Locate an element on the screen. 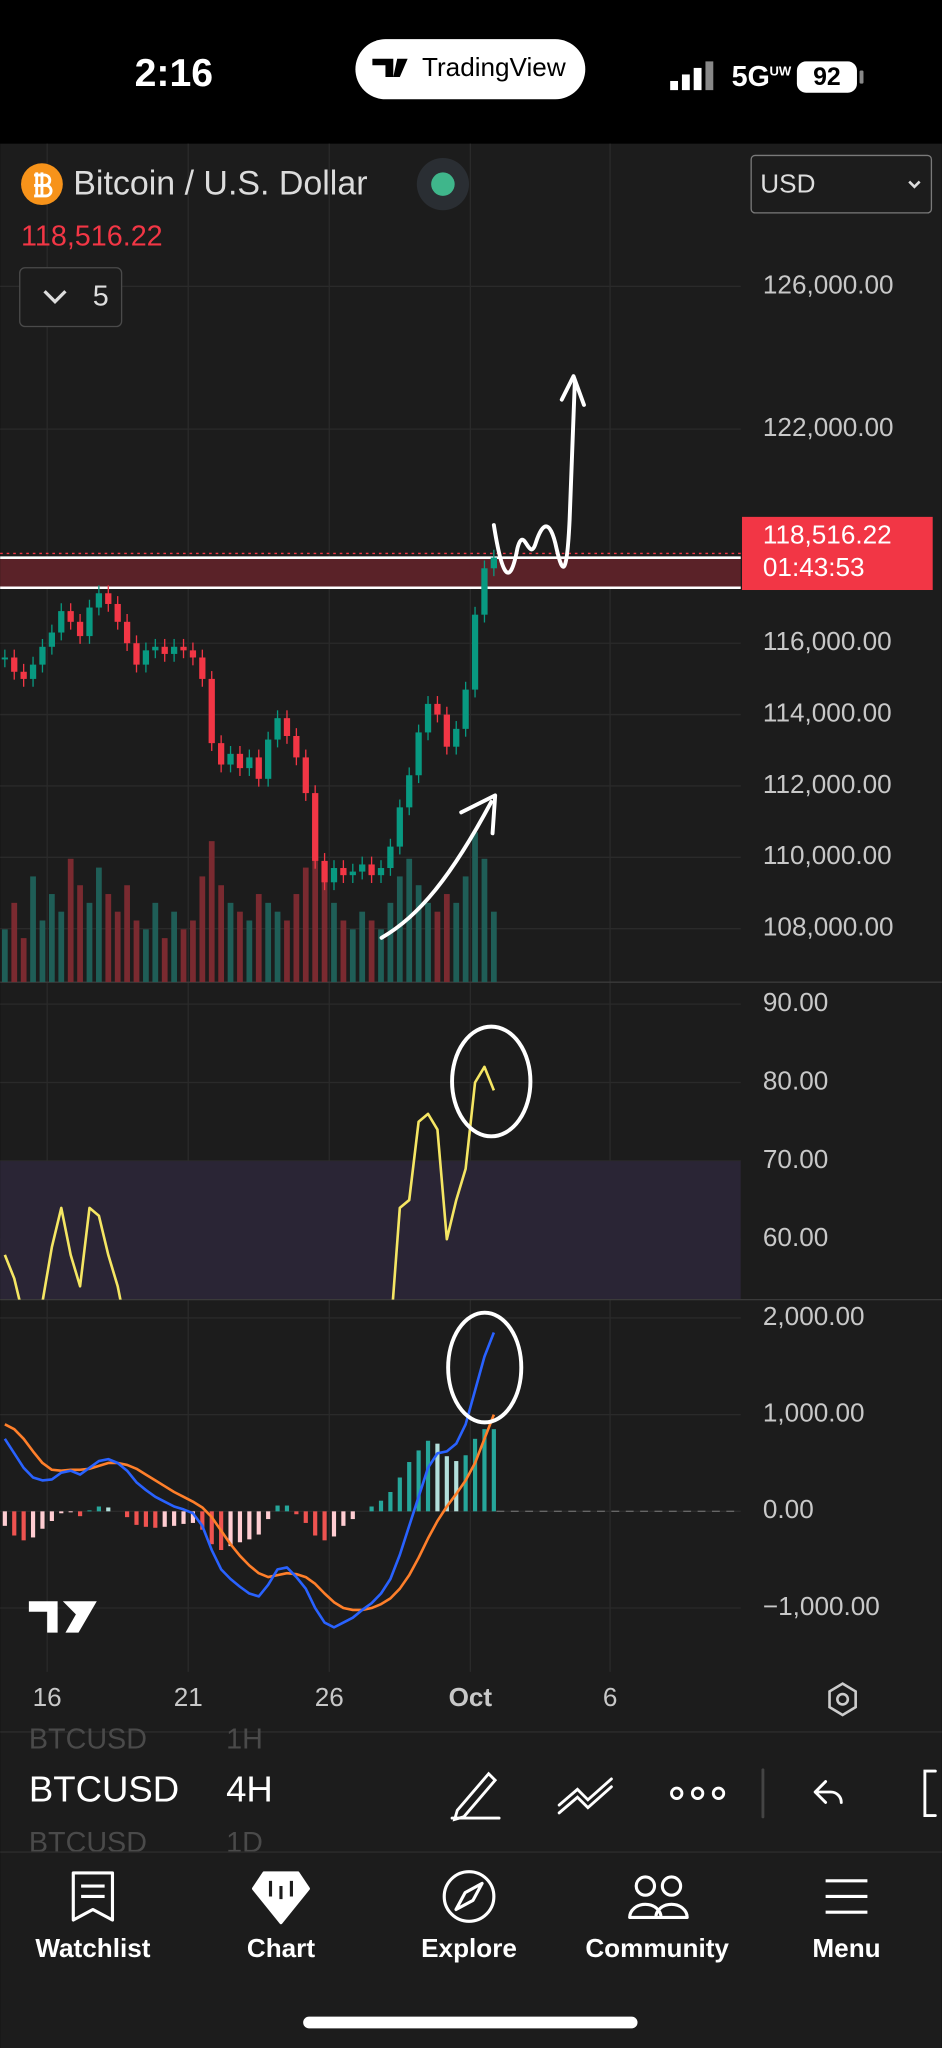  countdown: 01:43:53 is located at coordinates (814, 567).